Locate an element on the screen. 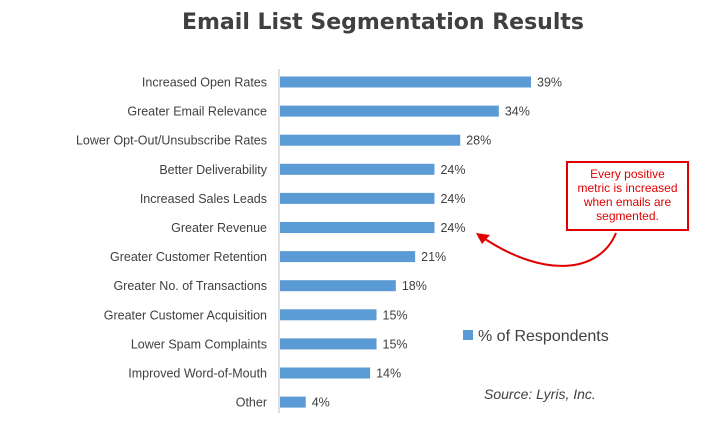 The width and height of the screenshot is (723, 434). category-label: Lower Spam Complaints is located at coordinates (199, 344).